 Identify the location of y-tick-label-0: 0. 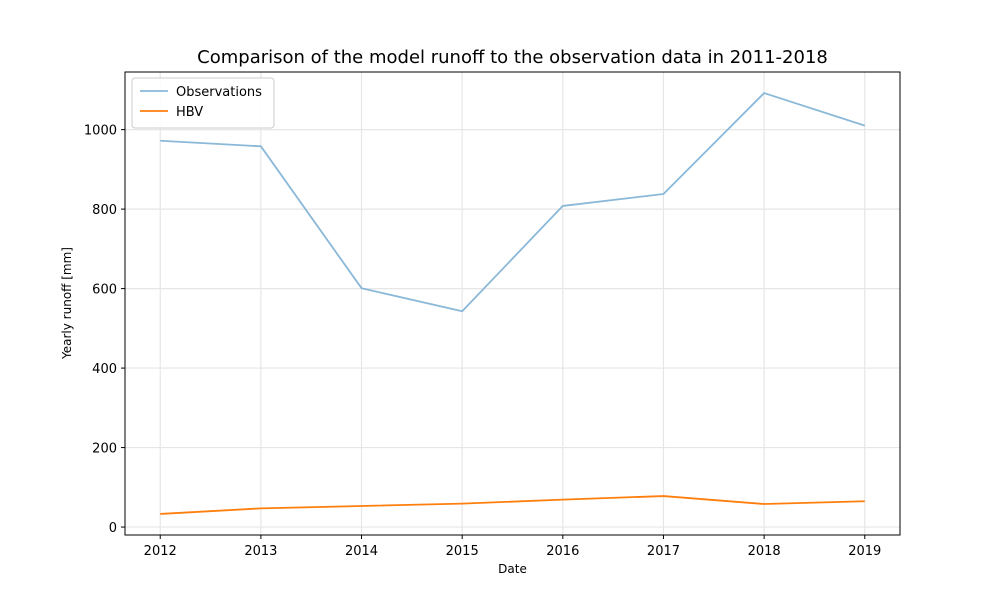
(113, 528).